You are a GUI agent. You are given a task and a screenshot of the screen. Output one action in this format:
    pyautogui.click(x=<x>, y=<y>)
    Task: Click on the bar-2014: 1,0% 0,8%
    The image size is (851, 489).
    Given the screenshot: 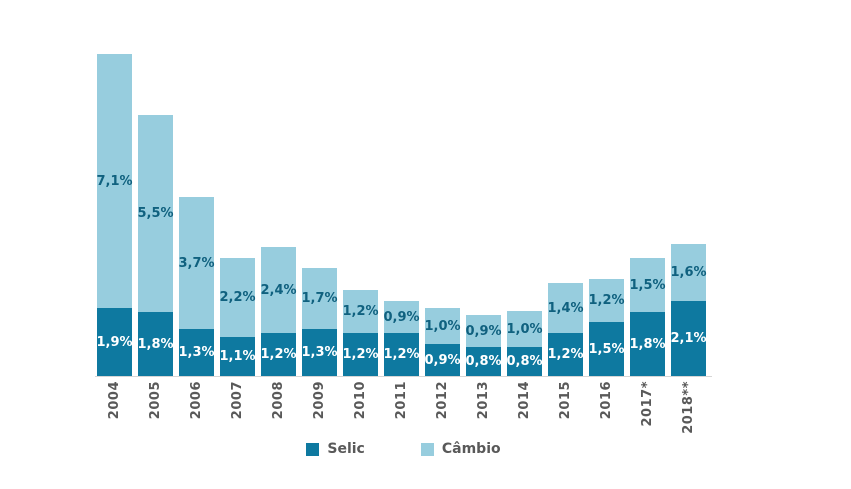 What is the action you would take?
    pyautogui.click(x=524, y=343)
    